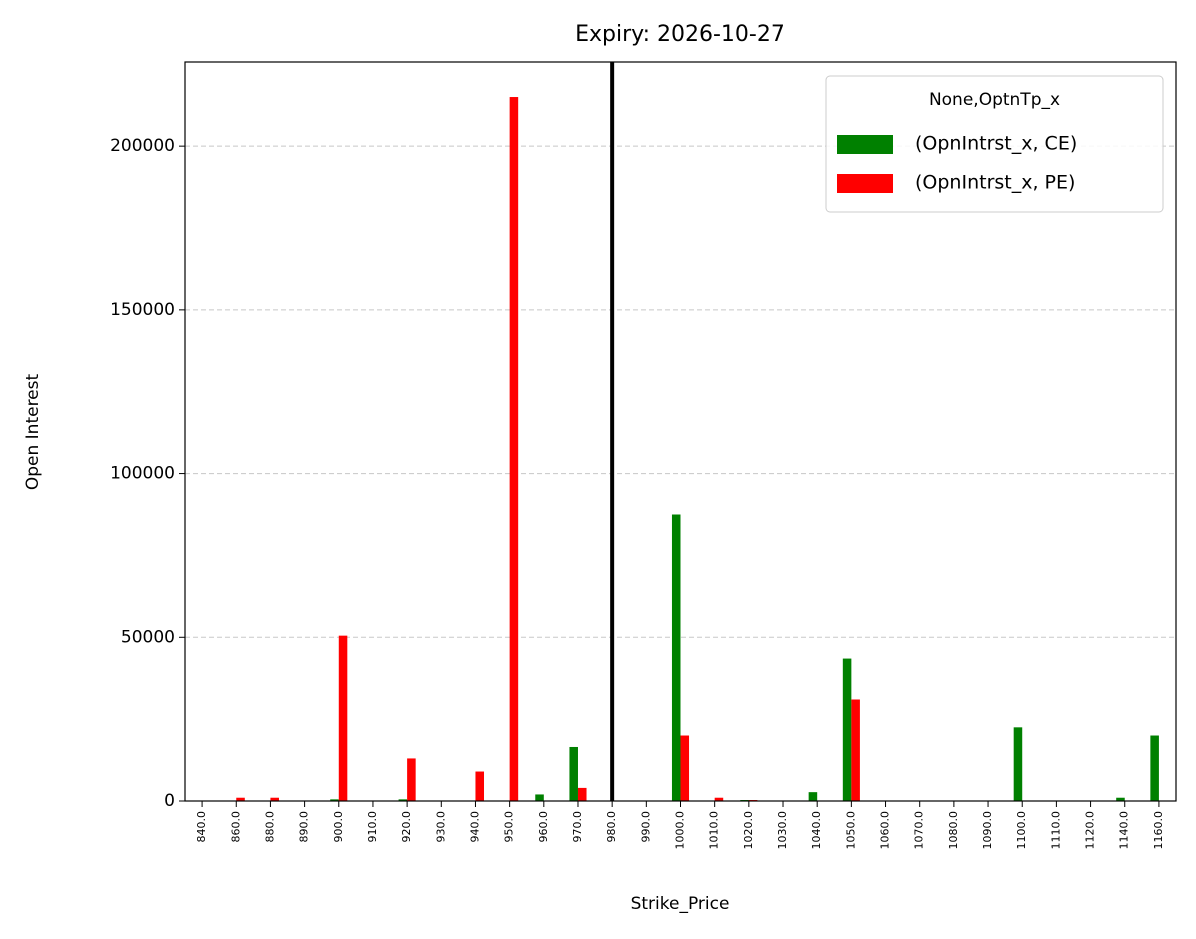  What do you see at coordinates (1090, 830) in the screenshot?
I see `x-tick-label: 1120.0` at bounding box center [1090, 830].